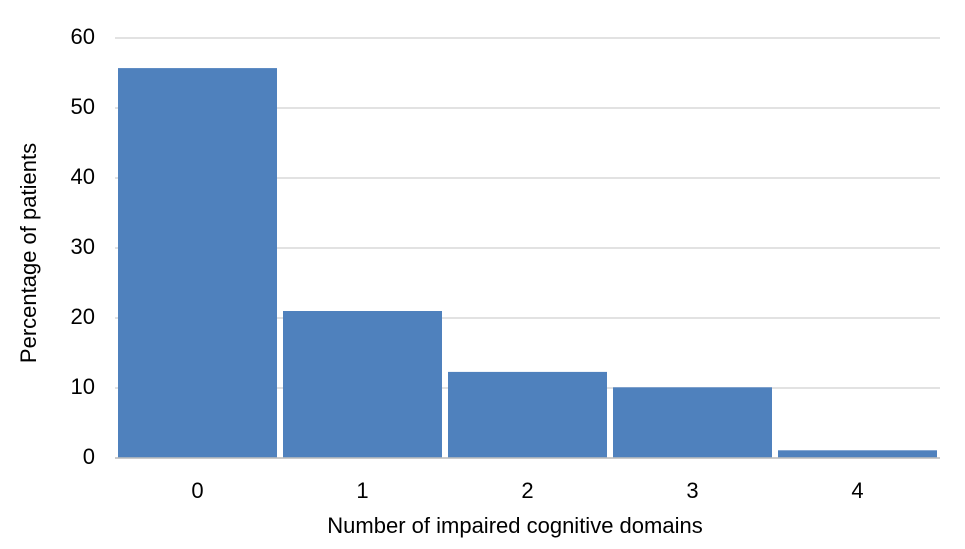  I want to click on x-tick-label: 3, so click(692, 490).